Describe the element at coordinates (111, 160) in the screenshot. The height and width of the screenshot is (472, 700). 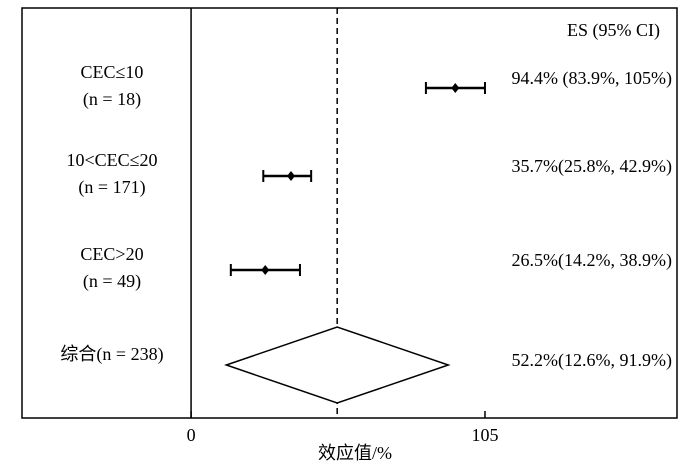
I see `study-label: 10<CEC≤20` at that location.